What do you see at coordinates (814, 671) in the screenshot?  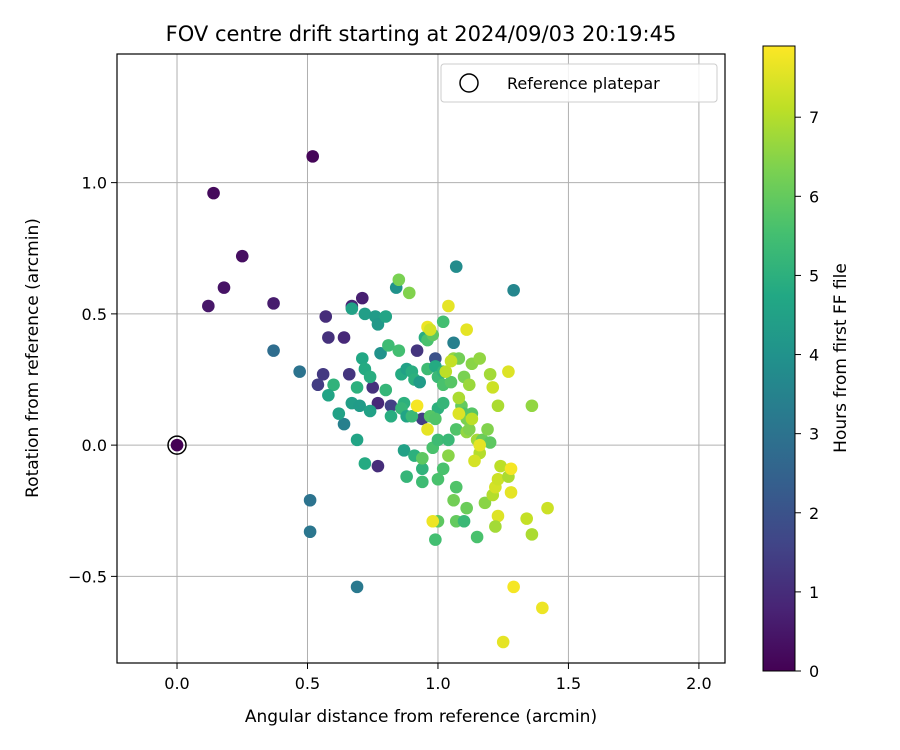 I see `colorbar-tick-label: 0` at bounding box center [814, 671].